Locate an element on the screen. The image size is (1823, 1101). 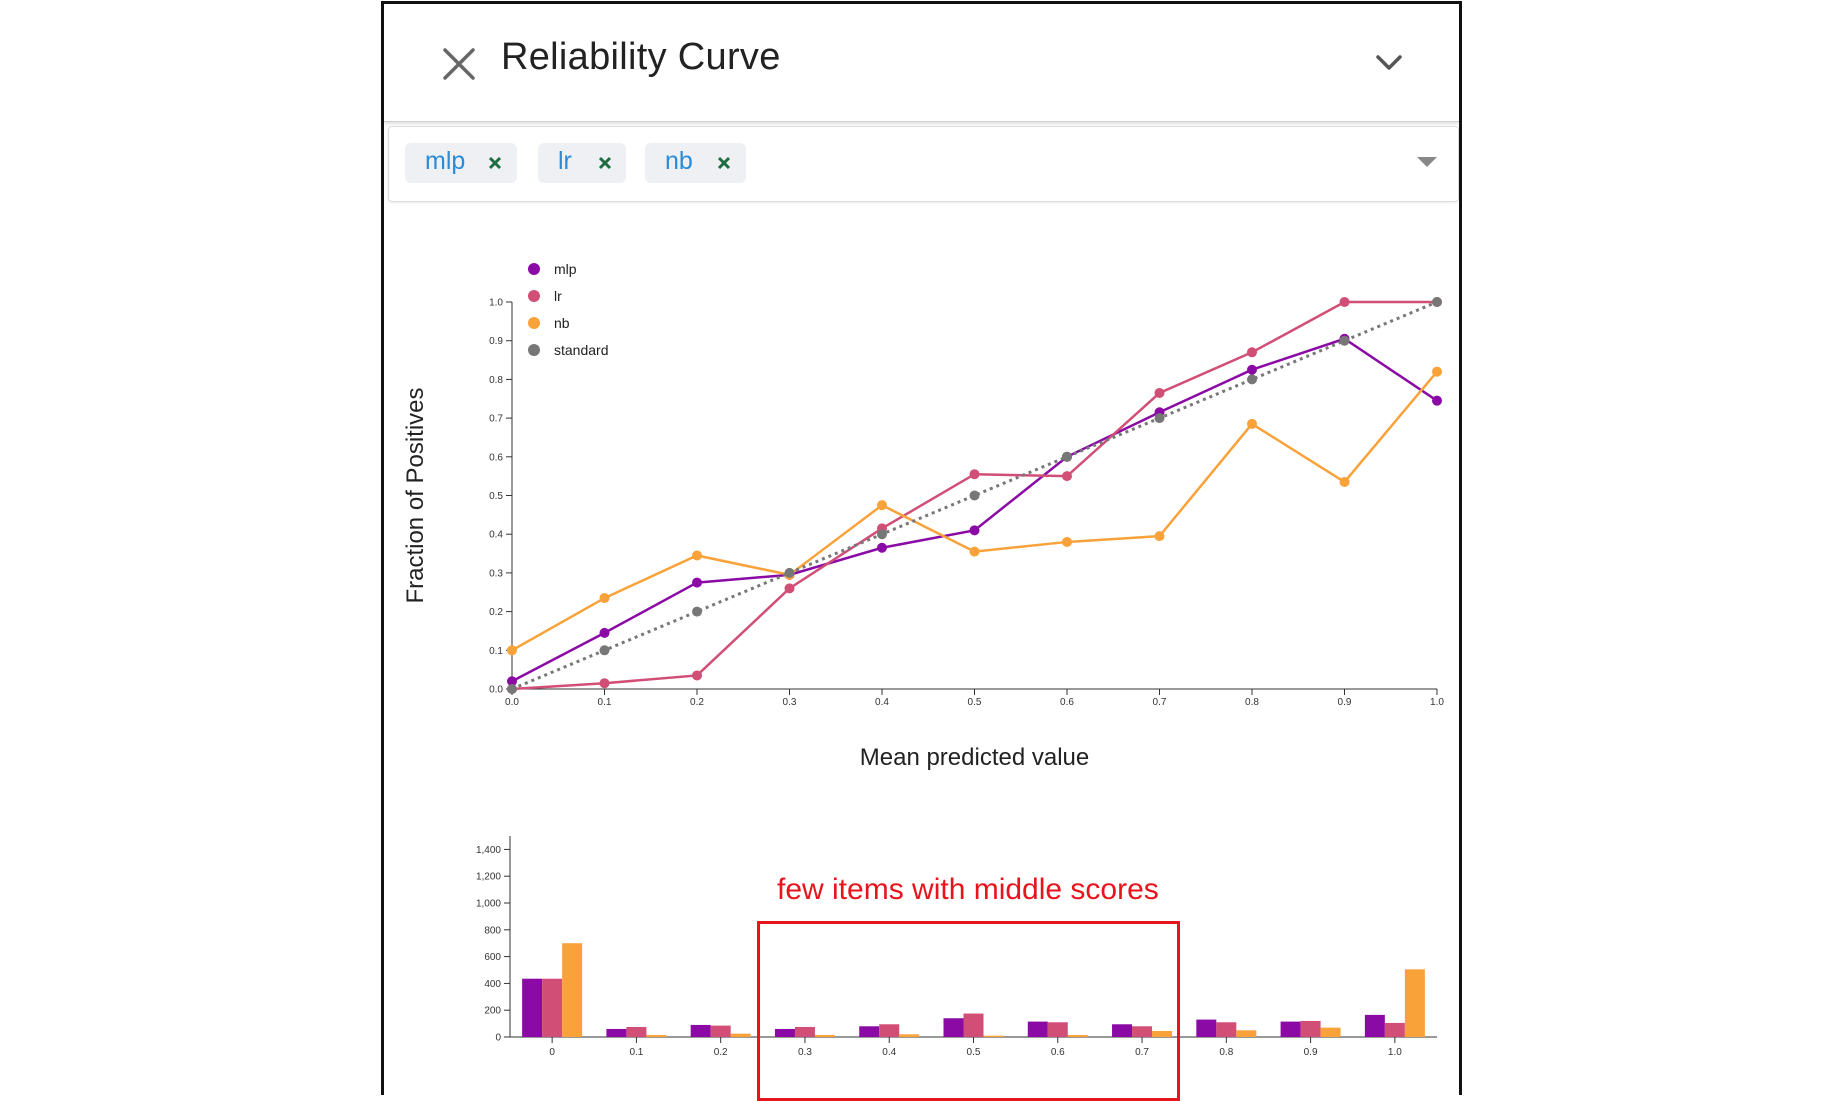
legend-label-mlp: mlp is located at coordinates (565, 269).